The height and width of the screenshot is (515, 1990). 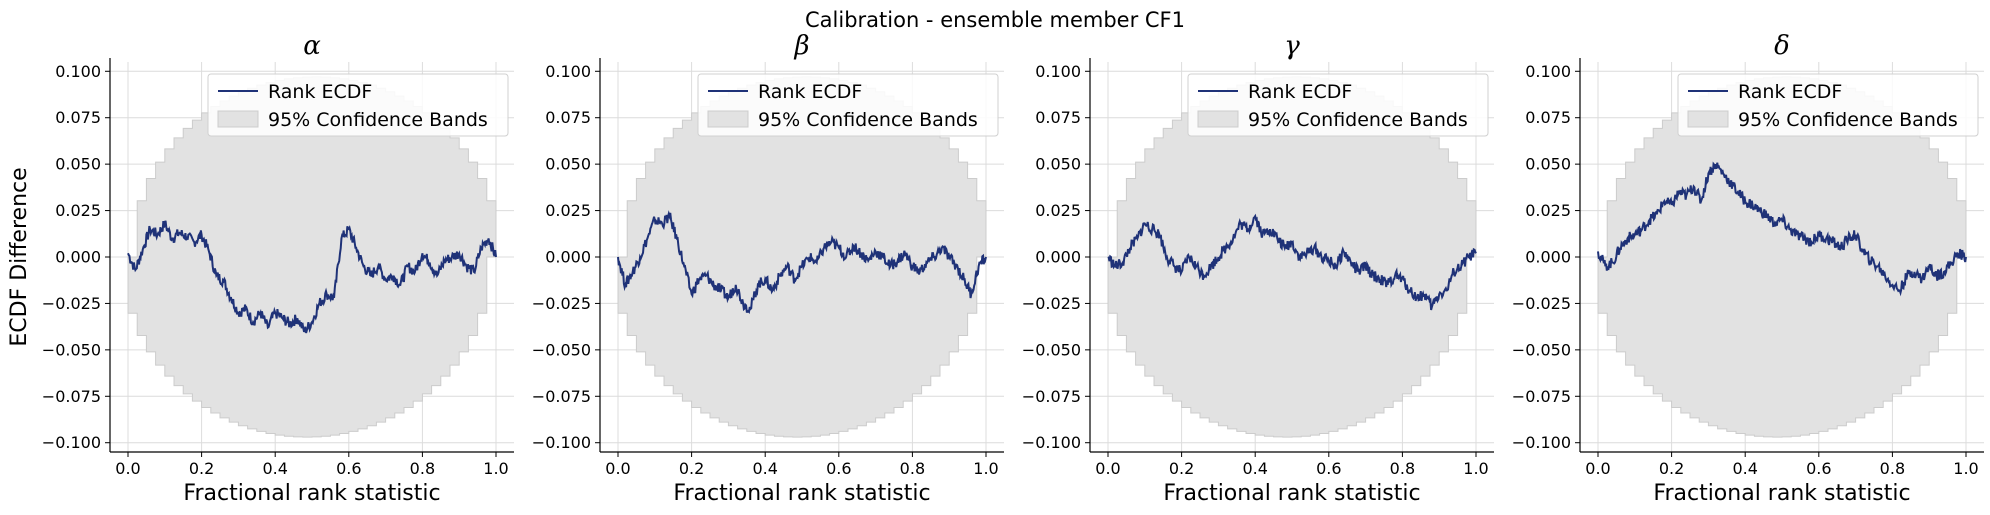 What do you see at coordinates (995, 20) in the screenshot?
I see `figure-title: Calibration - ensemble member CF1` at bounding box center [995, 20].